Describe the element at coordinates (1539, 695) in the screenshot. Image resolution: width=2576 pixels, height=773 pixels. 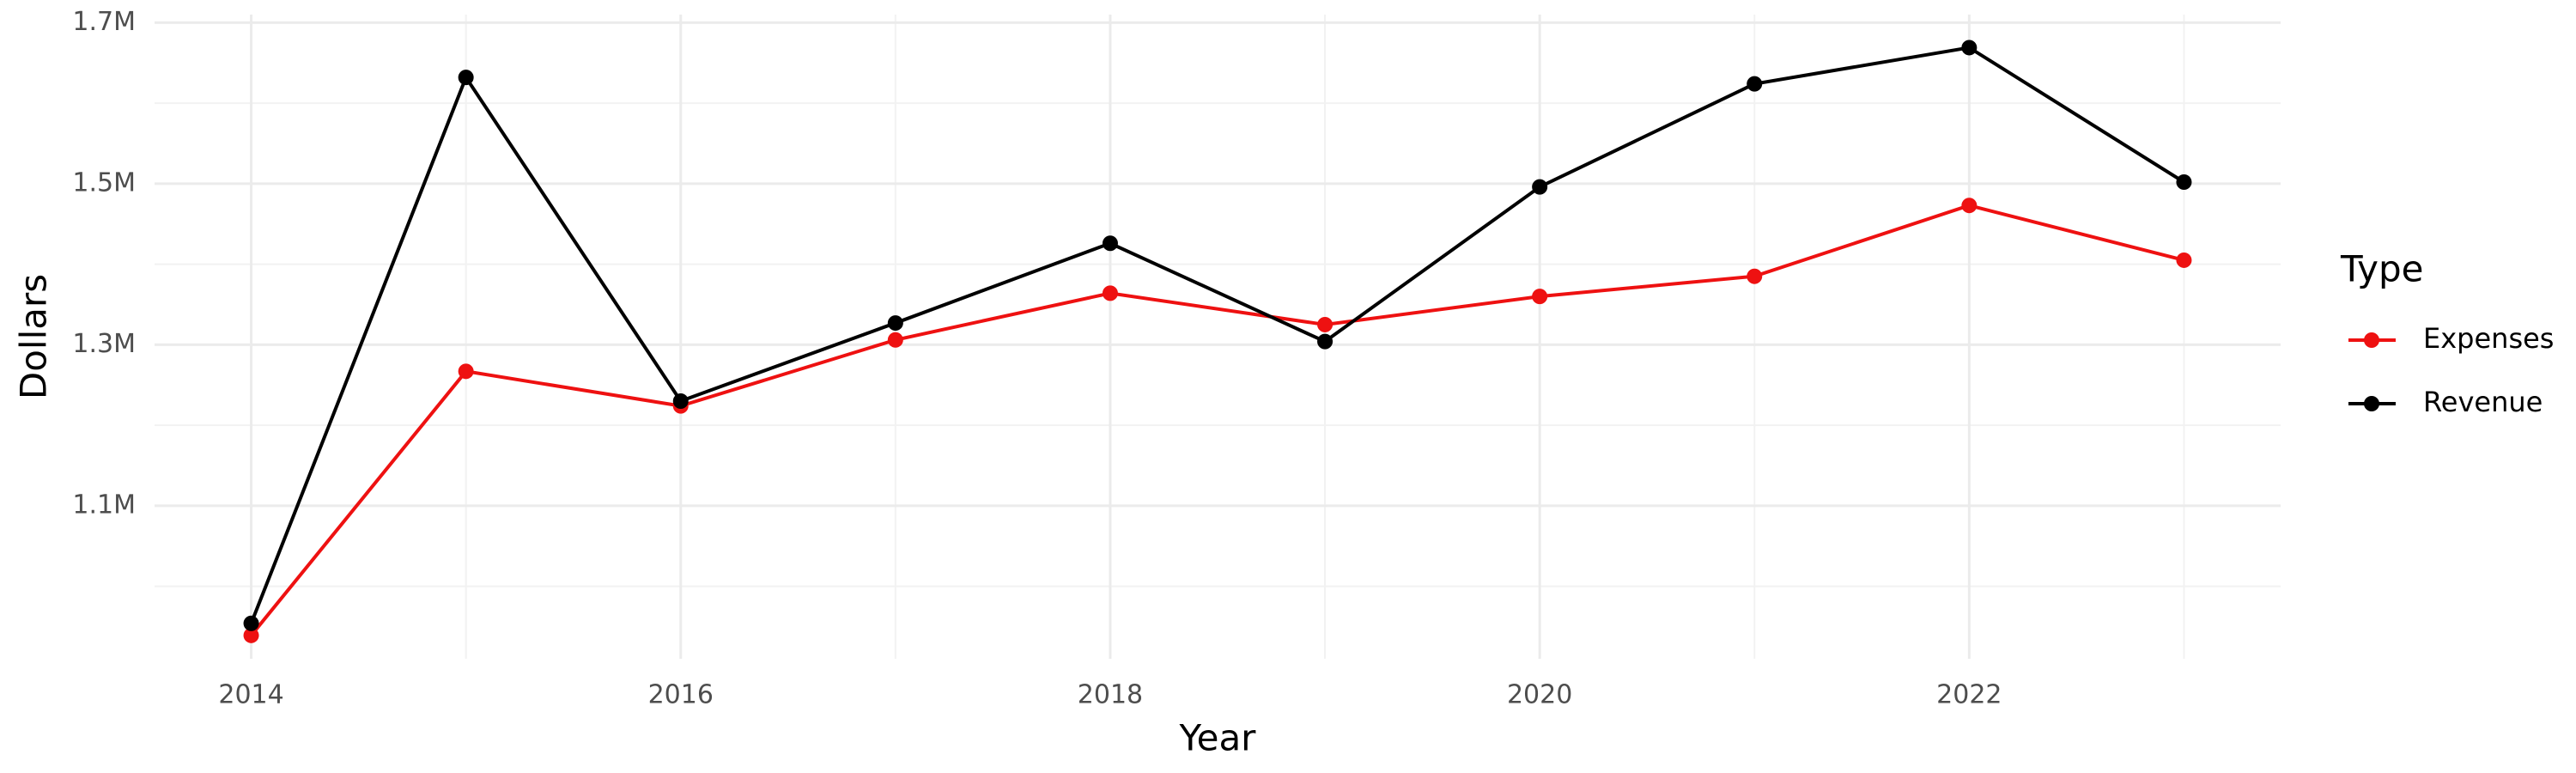
I see `x-tick-label: 2020` at that location.